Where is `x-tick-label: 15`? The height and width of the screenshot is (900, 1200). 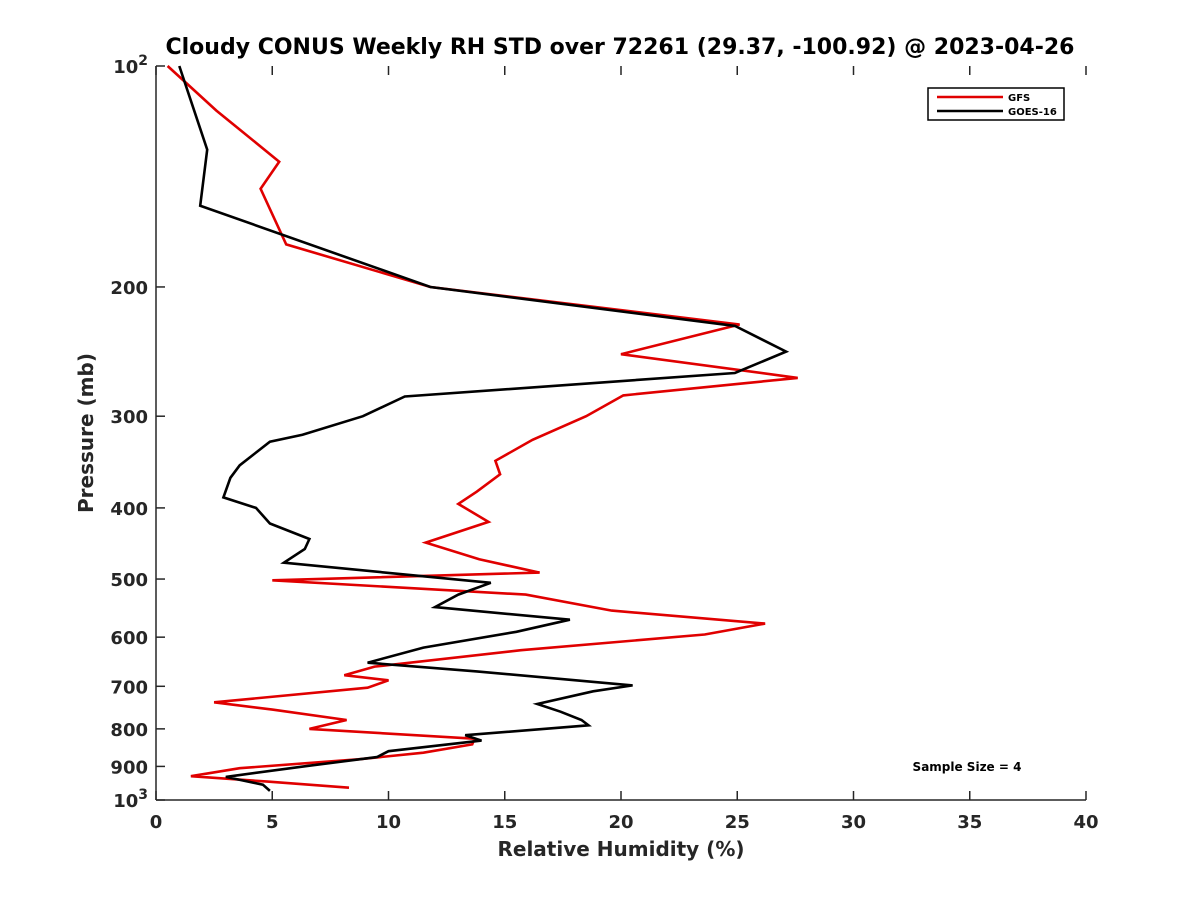 x-tick-label: 15 is located at coordinates (504, 822).